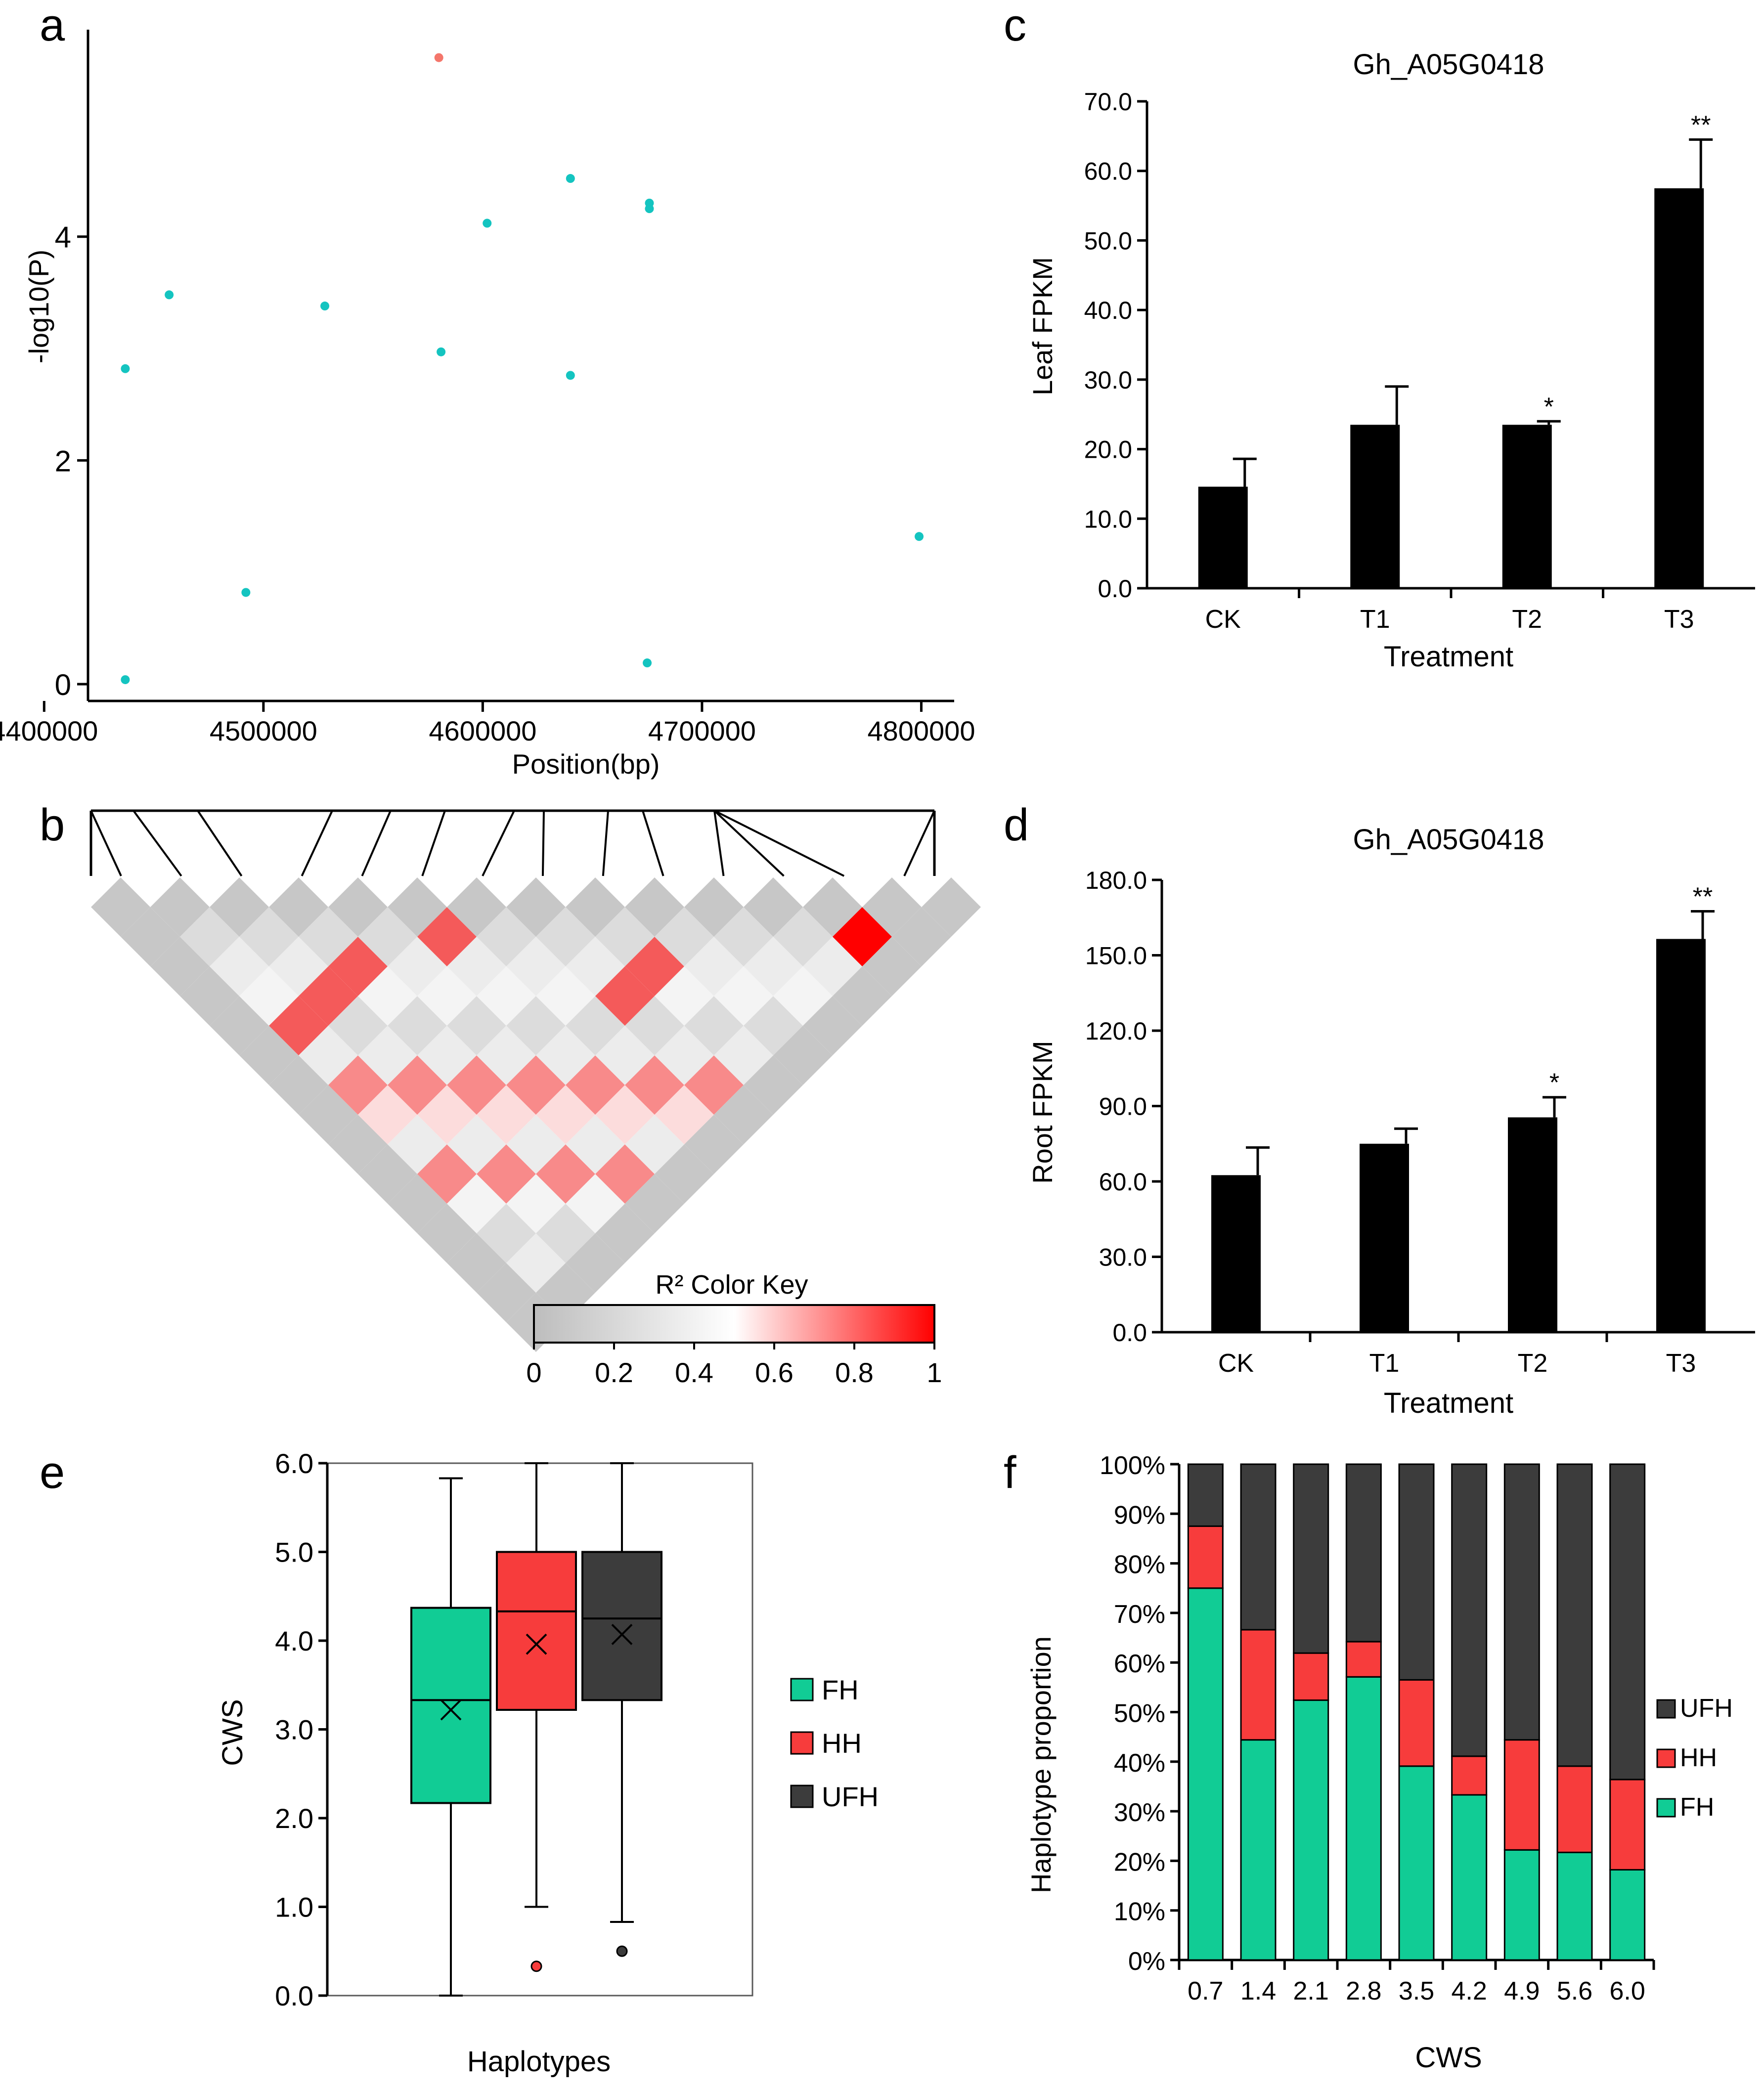 This screenshot has height=2090, width=1764. What do you see at coordinates (1123, 1182) in the screenshot?
I see `panel-d-ytick-label: 60.0` at bounding box center [1123, 1182].